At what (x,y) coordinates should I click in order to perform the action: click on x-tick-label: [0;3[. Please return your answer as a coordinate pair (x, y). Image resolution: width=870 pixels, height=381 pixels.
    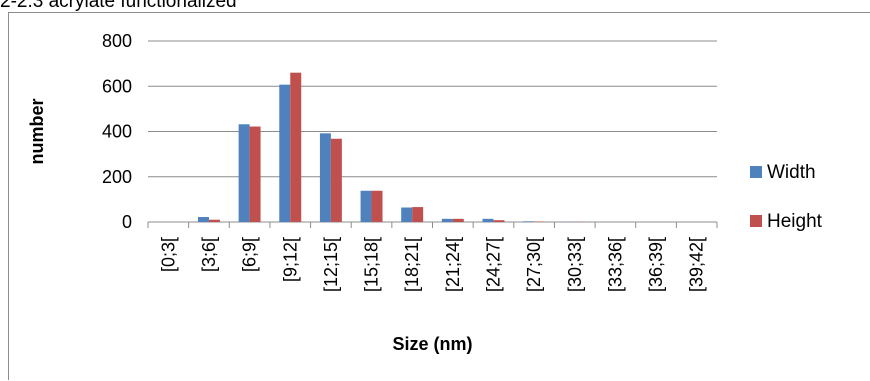
    Looking at the image, I should click on (168, 254).